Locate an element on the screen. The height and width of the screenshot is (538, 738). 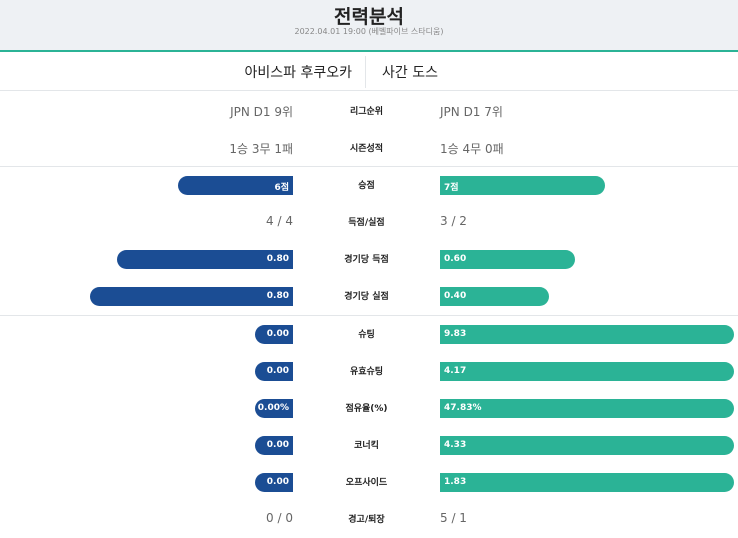
away-stat-value: JPN D1 7위 is located at coordinates (471, 112).